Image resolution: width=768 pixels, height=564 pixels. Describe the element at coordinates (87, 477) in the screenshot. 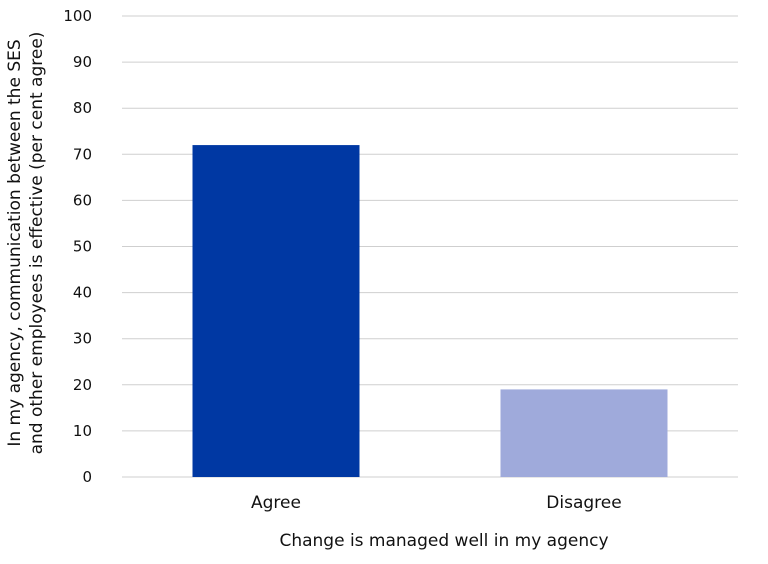

I see `y-tick-label: 0` at that location.